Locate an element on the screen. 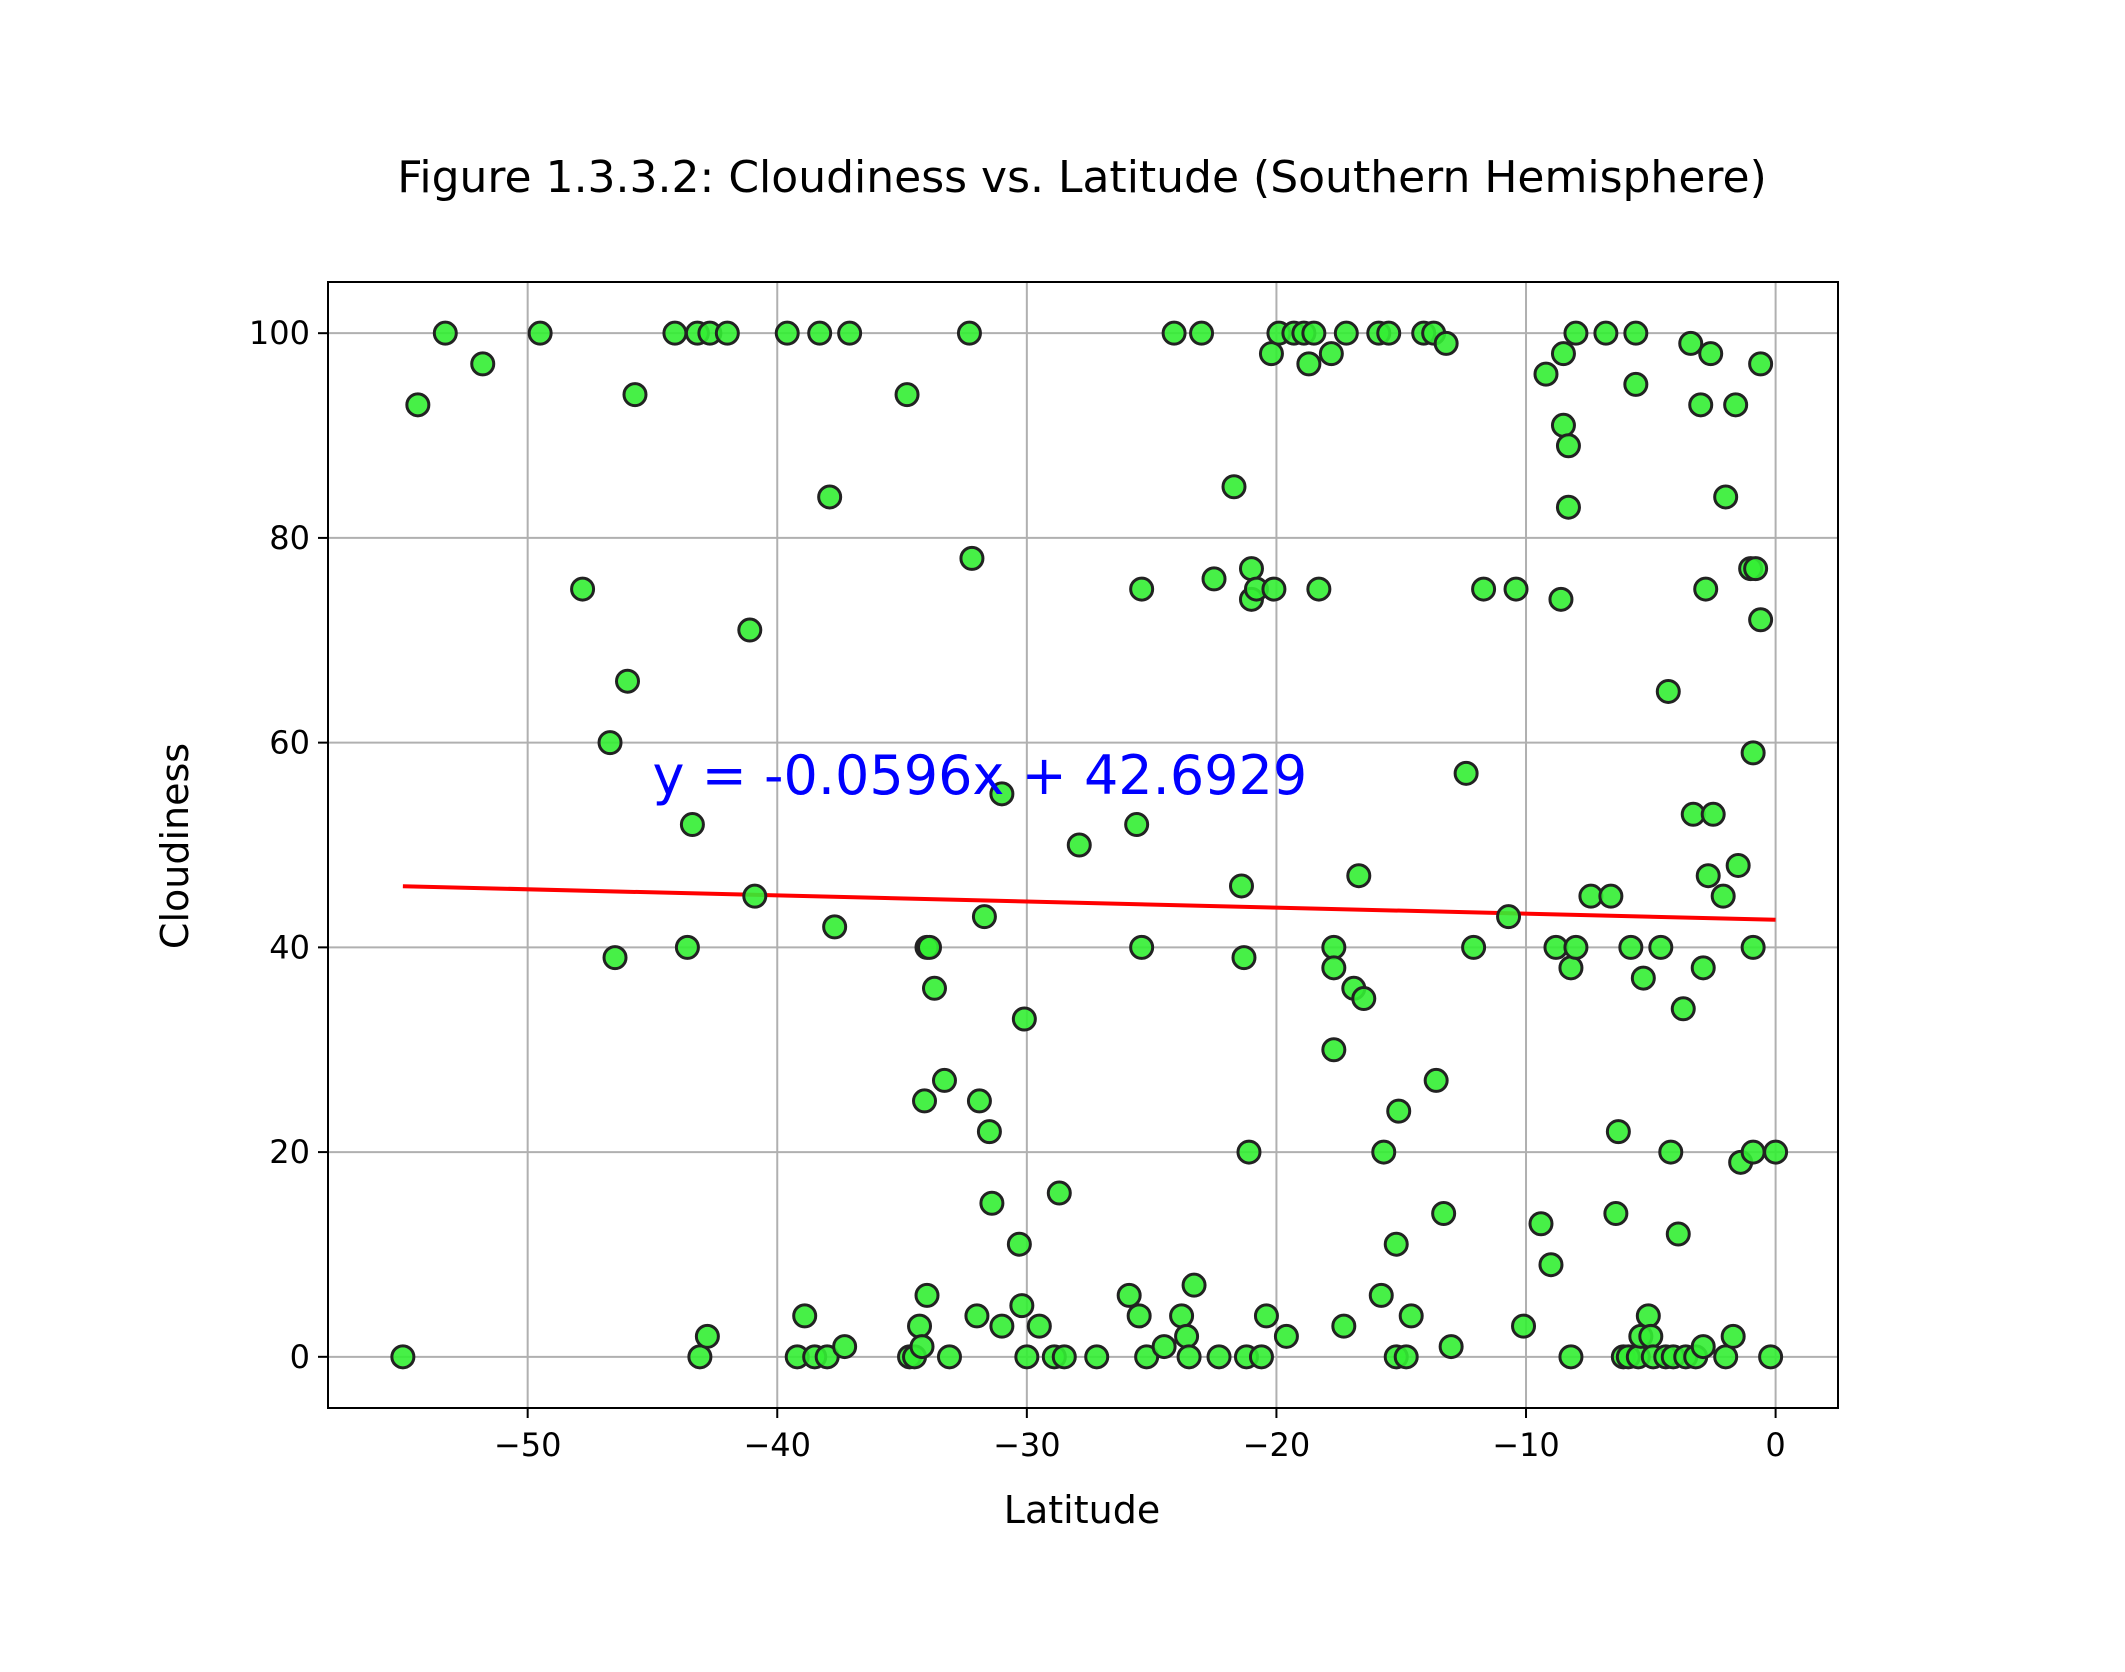  regression-layer is located at coordinates (1089, 903).